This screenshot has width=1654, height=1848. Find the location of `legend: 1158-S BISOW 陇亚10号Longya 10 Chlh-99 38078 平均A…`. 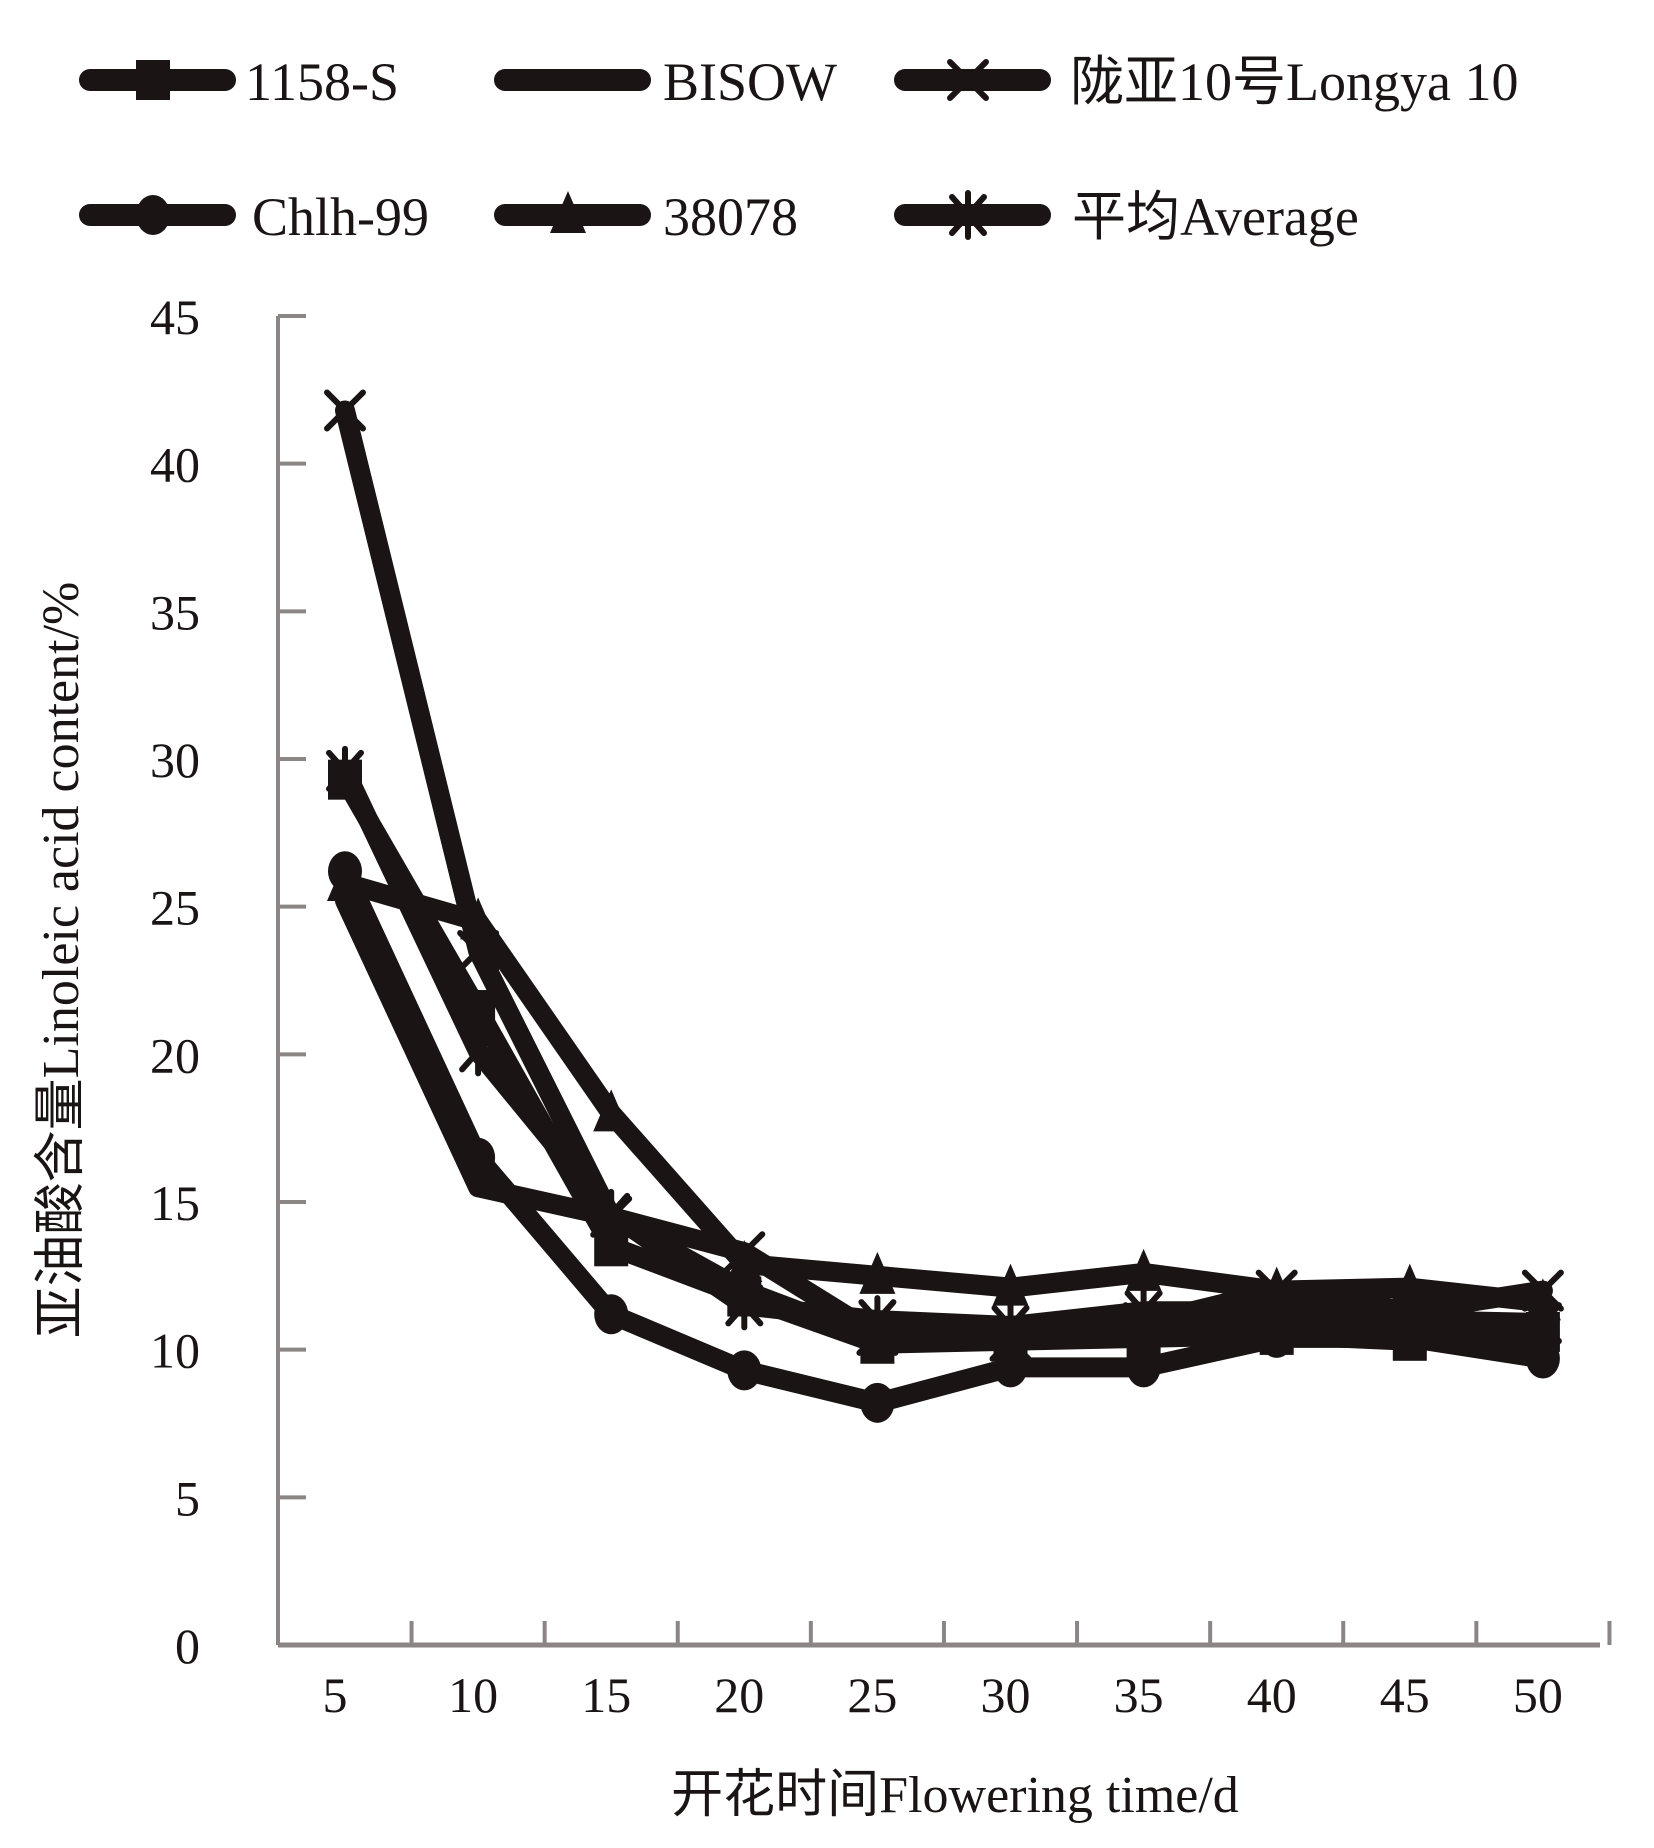

legend: 1158-S BISOW 陇亚10号Longya 10 Chlh-99 38078 平均A… is located at coordinates (798, 149).